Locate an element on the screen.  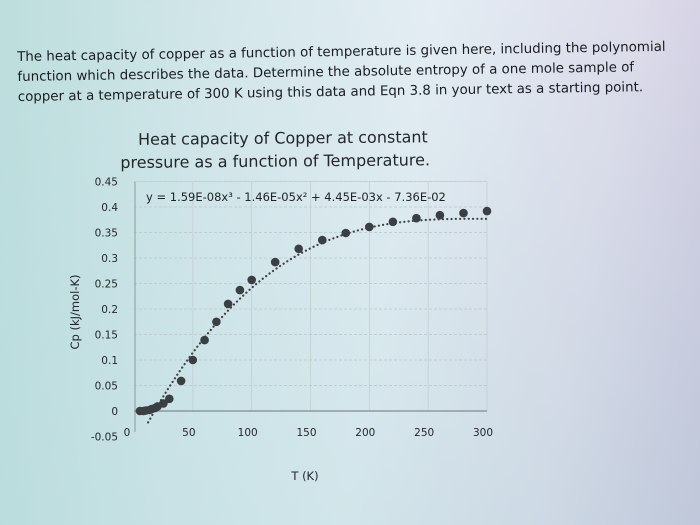
y-tick-label: 0.35 is located at coordinates (106, 234).